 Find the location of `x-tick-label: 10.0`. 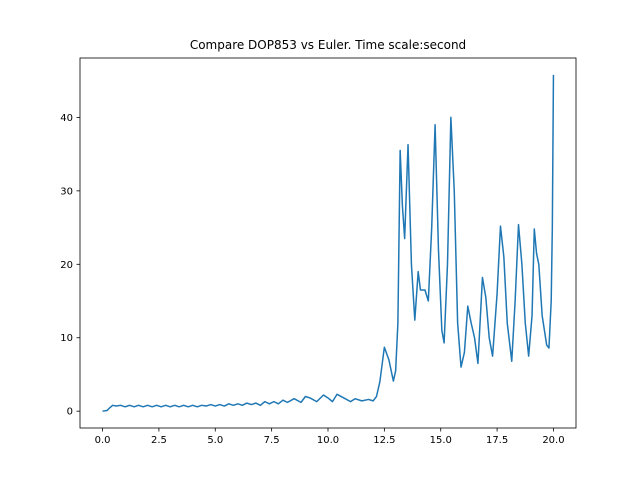

x-tick-label: 10.0 is located at coordinates (328, 440).